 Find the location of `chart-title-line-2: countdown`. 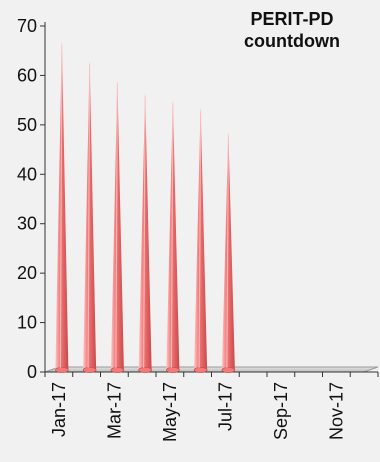

chart-title-line-2: countdown is located at coordinates (292, 41).